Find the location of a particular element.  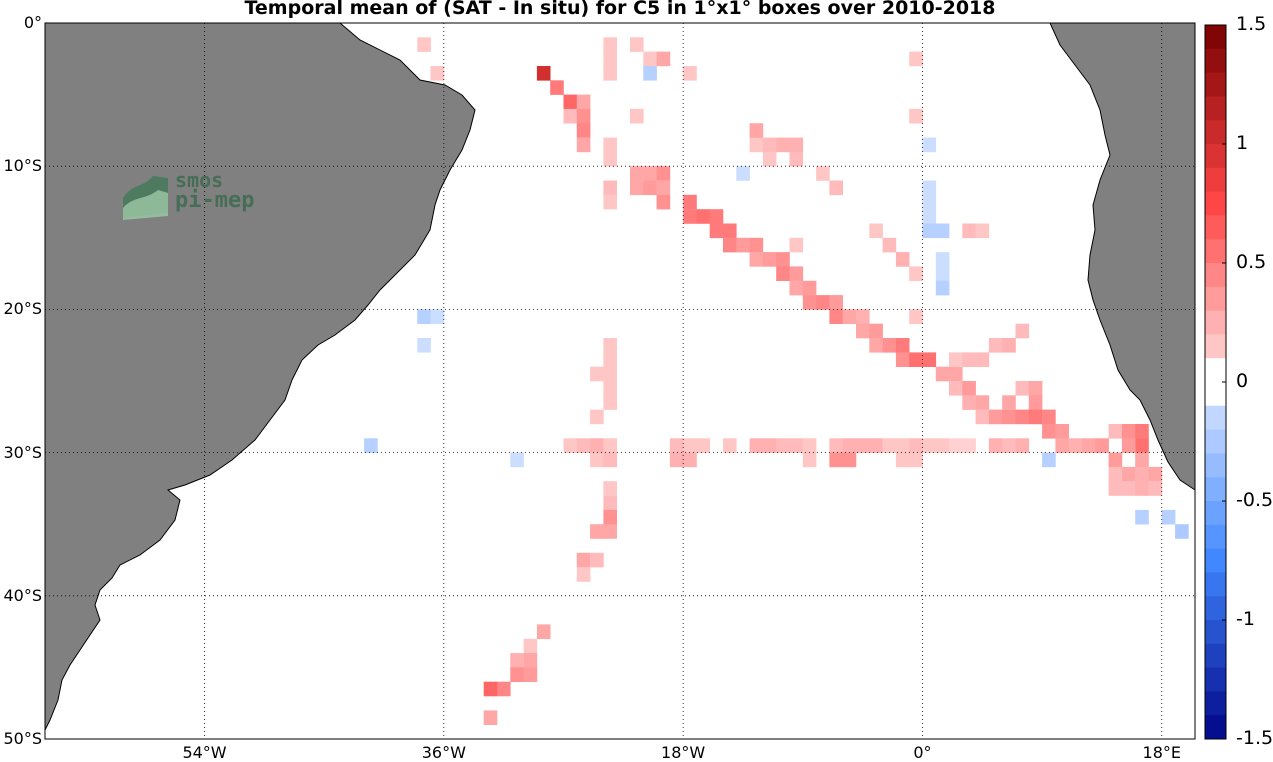

colorbar-tick-label: 0.5 is located at coordinates (1251, 262).